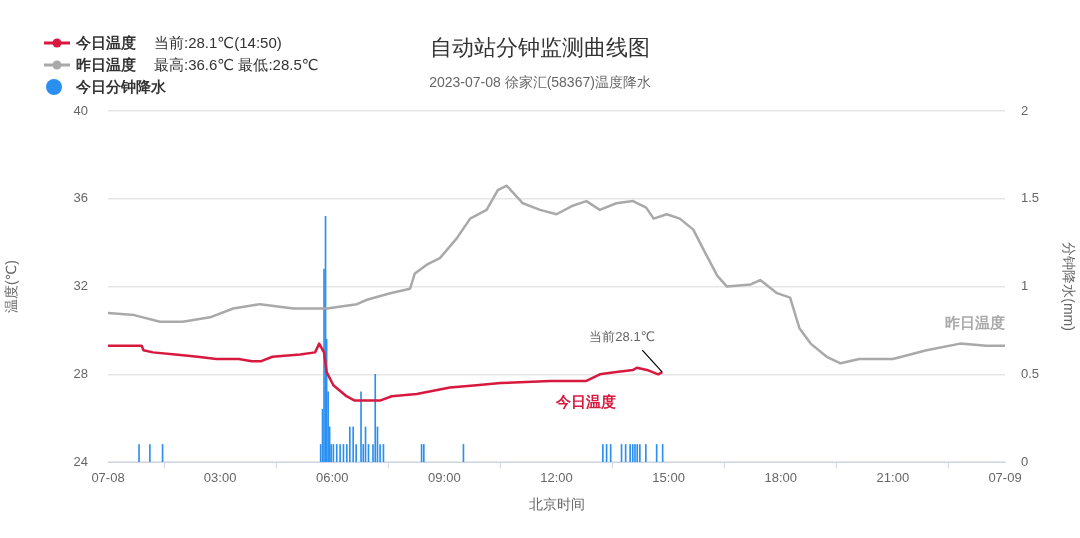 The image size is (1080, 538). I want to click on text: 昨日温度, so click(975, 323).